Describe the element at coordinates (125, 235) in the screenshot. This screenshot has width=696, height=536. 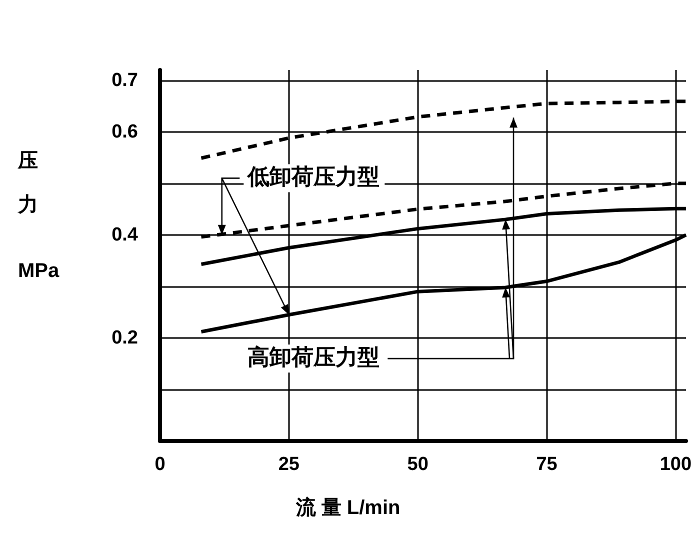
I see `y-tick-label: 0.4` at that location.